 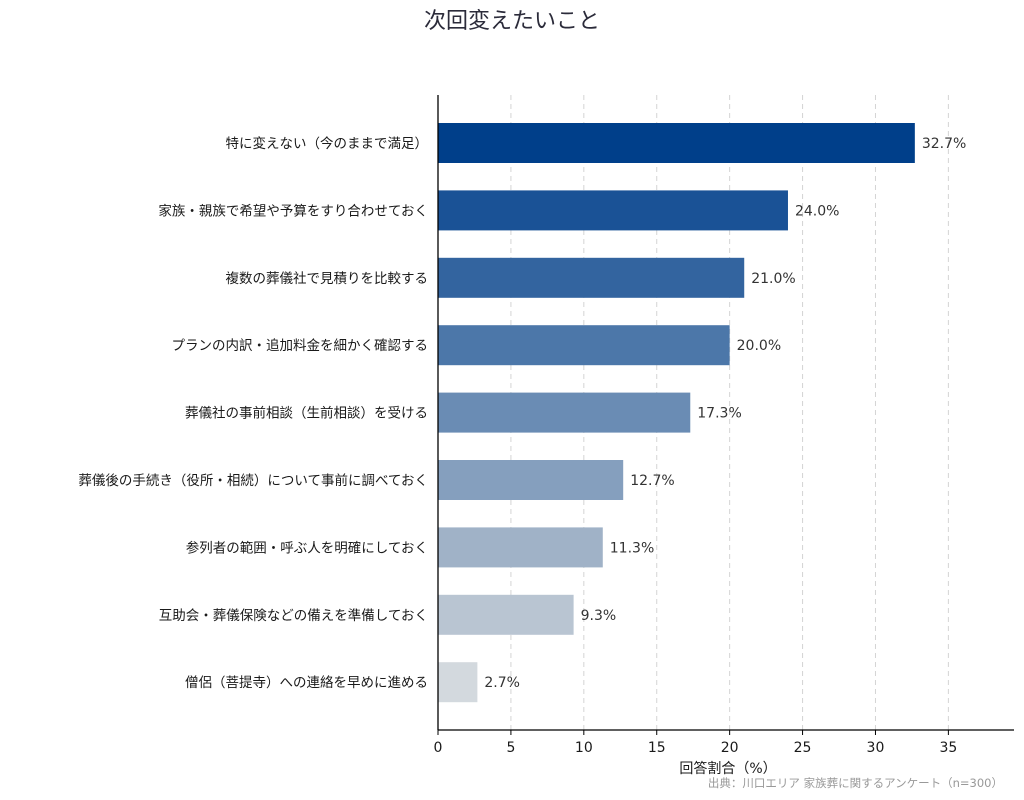 What do you see at coordinates (730, 748) in the screenshot?
I see `x-tick-label: 20` at bounding box center [730, 748].